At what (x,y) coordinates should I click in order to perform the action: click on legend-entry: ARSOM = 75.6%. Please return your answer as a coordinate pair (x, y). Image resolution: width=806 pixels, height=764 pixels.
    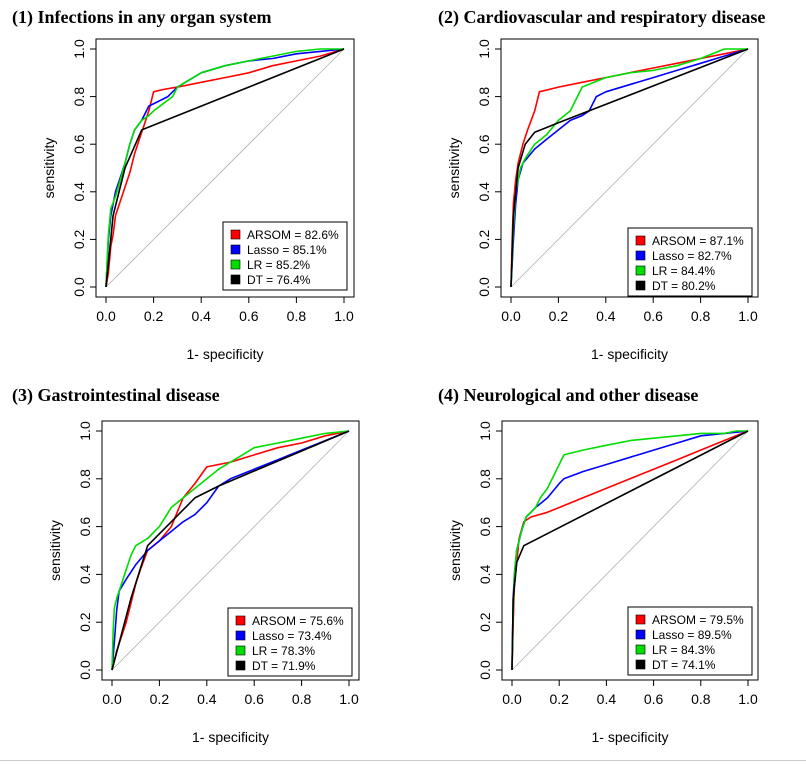
    Looking at the image, I should click on (298, 621).